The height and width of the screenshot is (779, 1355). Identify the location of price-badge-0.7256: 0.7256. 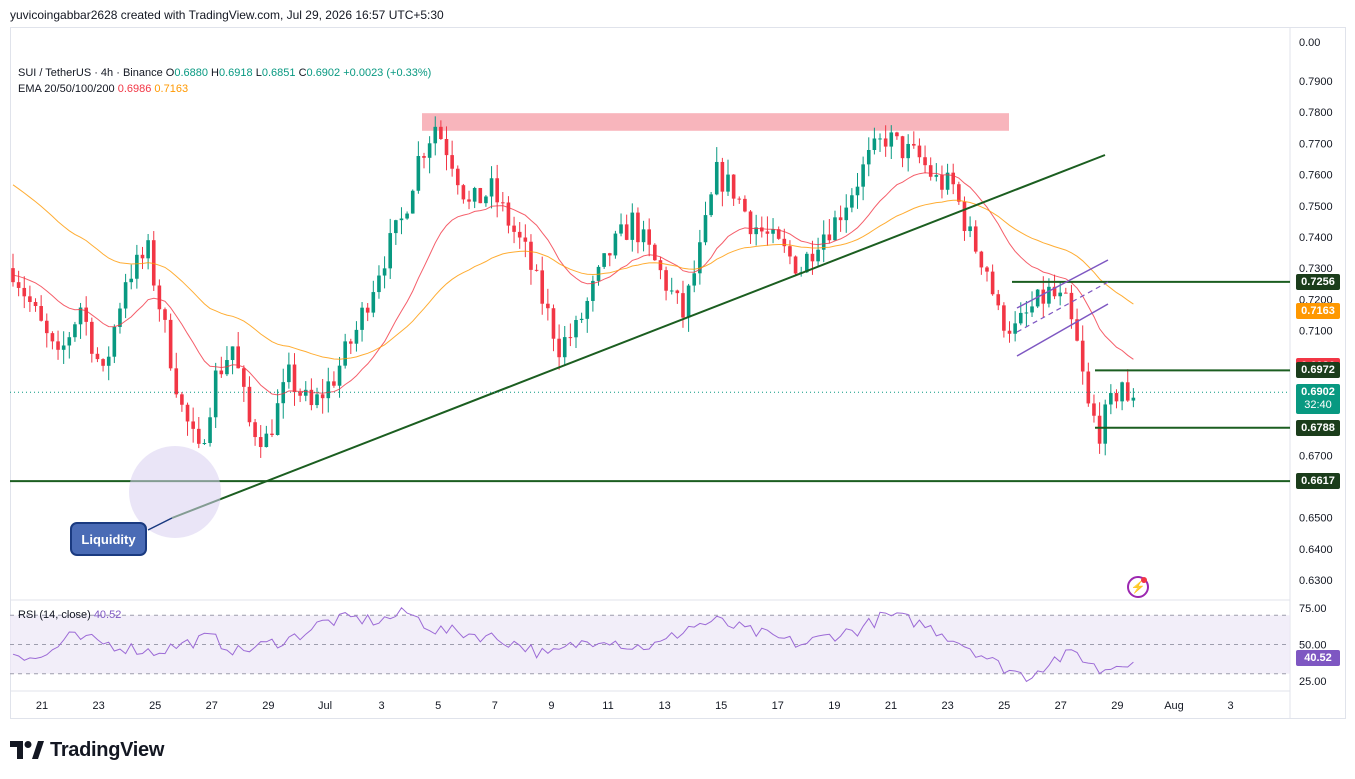
(1318, 281).